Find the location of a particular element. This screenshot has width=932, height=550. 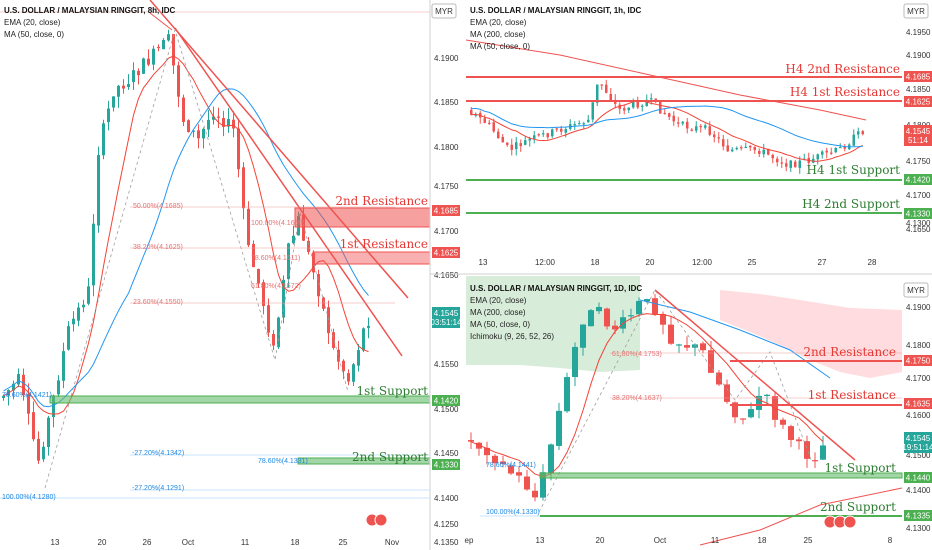

trendline-lower is located at coordinates (288, 192).